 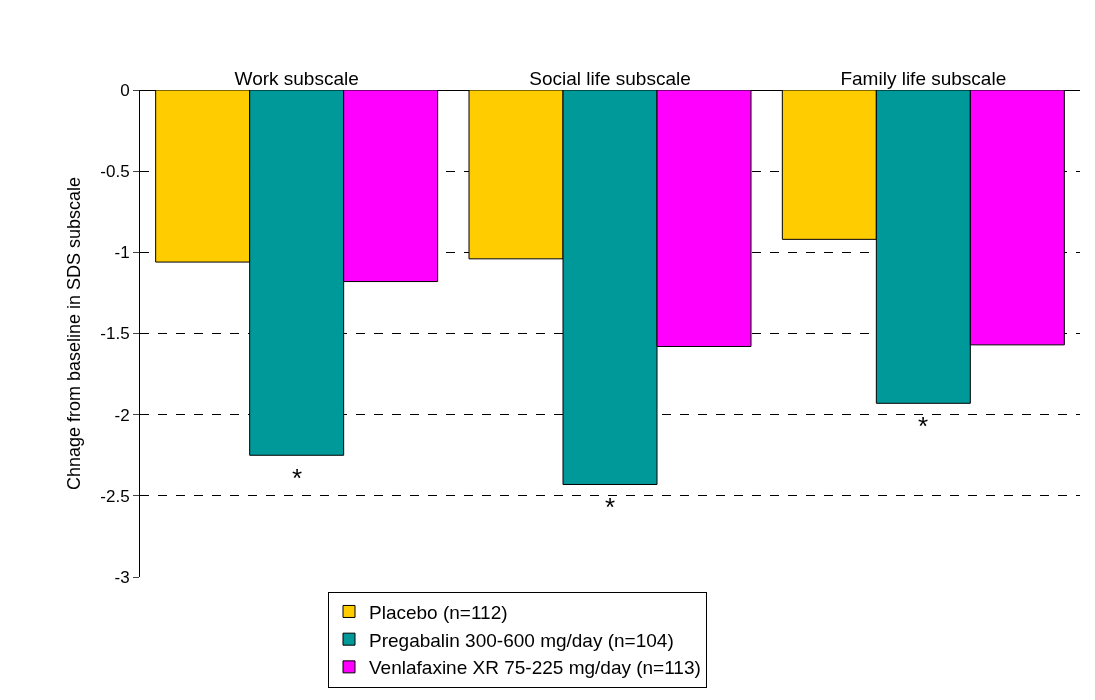 I want to click on y-tick-label: -1.5, so click(x=115, y=334).